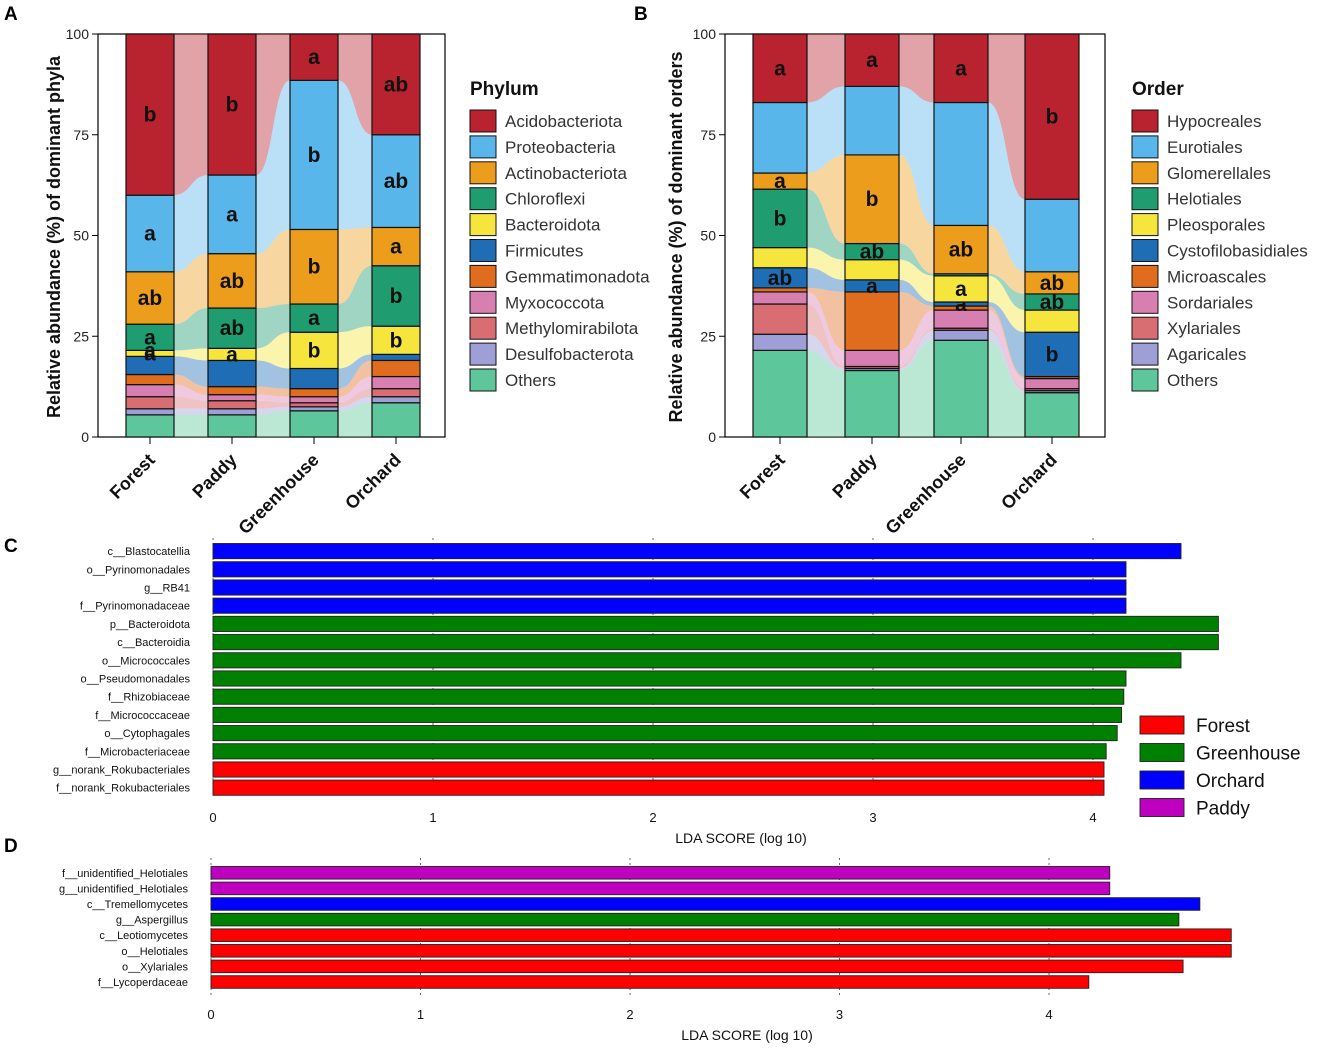 This screenshot has height=1048, width=1325. What do you see at coordinates (780, 393) in the screenshot?
I see `panel-b-bar-forest-others` at bounding box center [780, 393].